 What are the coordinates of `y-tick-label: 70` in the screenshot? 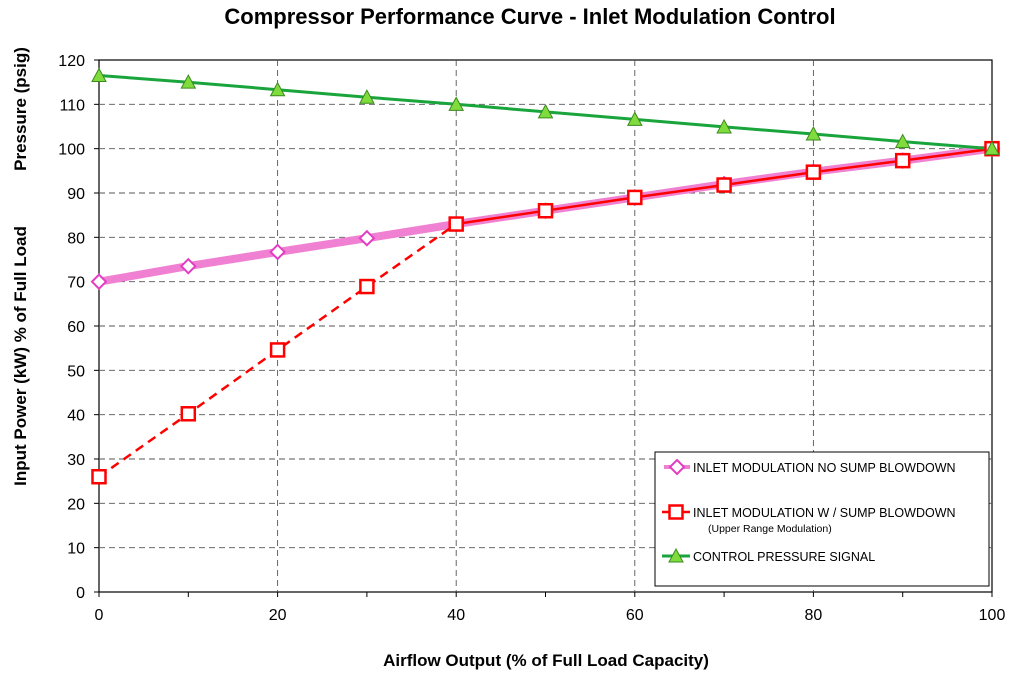 It's located at (76, 283).